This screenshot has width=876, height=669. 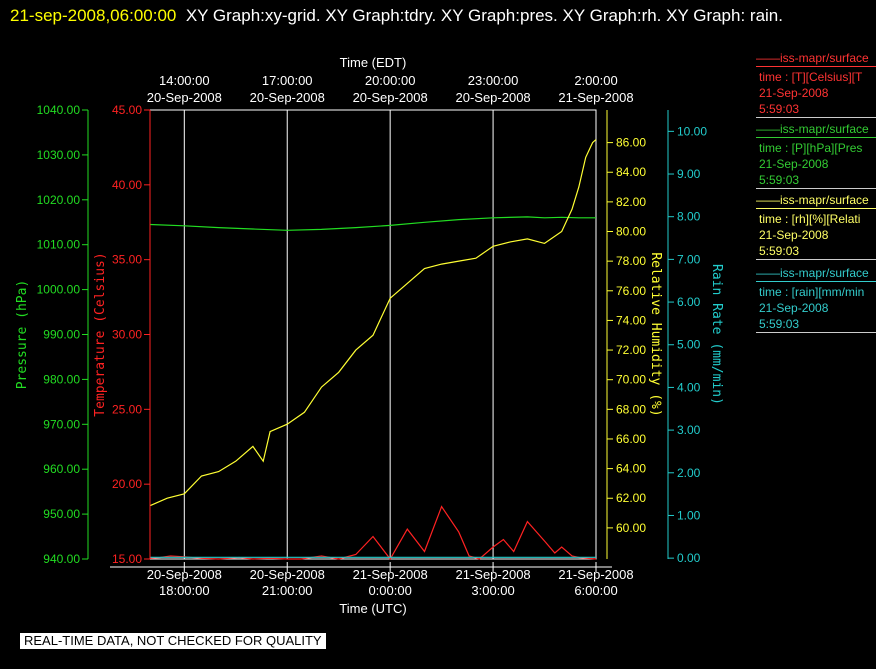 What do you see at coordinates (631, 380) in the screenshot?
I see `humidity-tick-label: 70.00` at bounding box center [631, 380].